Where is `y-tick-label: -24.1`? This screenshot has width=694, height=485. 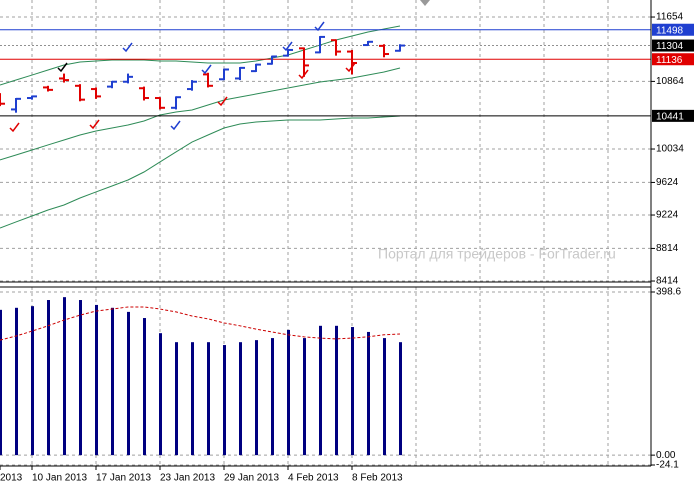
y-tick-label: -24.1 is located at coordinates (667, 465).